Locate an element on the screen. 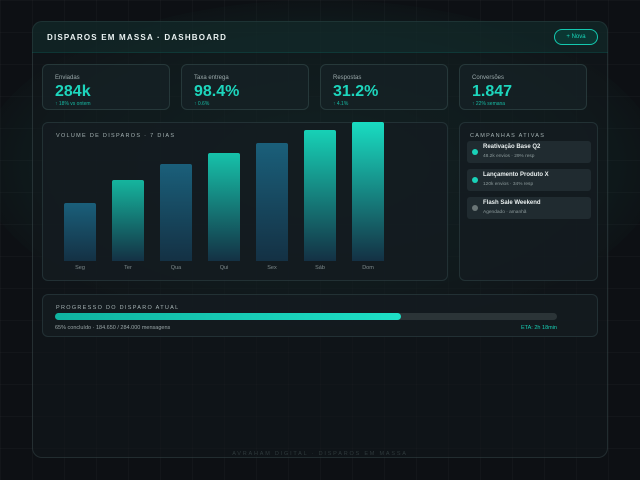  progress-bar is located at coordinates (306, 316).